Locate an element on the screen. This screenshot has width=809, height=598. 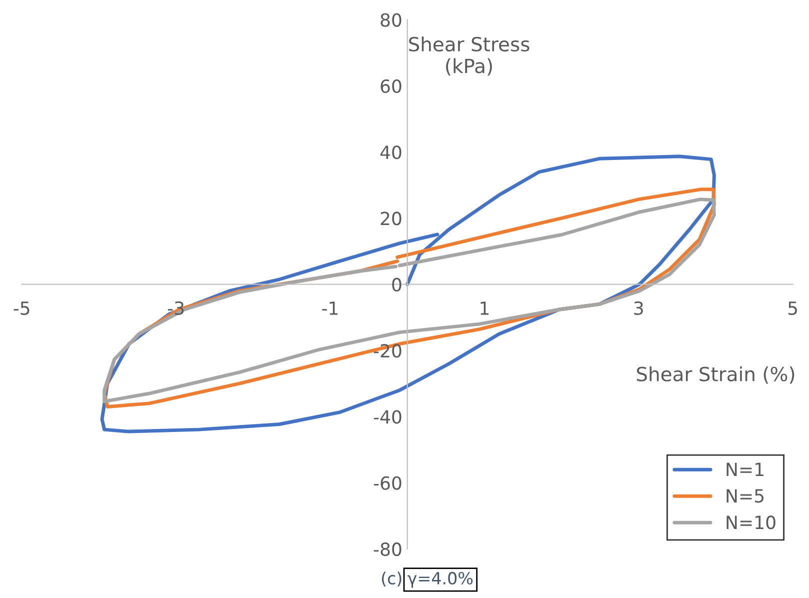
x-tick-label: 5 is located at coordinates (792, 308).